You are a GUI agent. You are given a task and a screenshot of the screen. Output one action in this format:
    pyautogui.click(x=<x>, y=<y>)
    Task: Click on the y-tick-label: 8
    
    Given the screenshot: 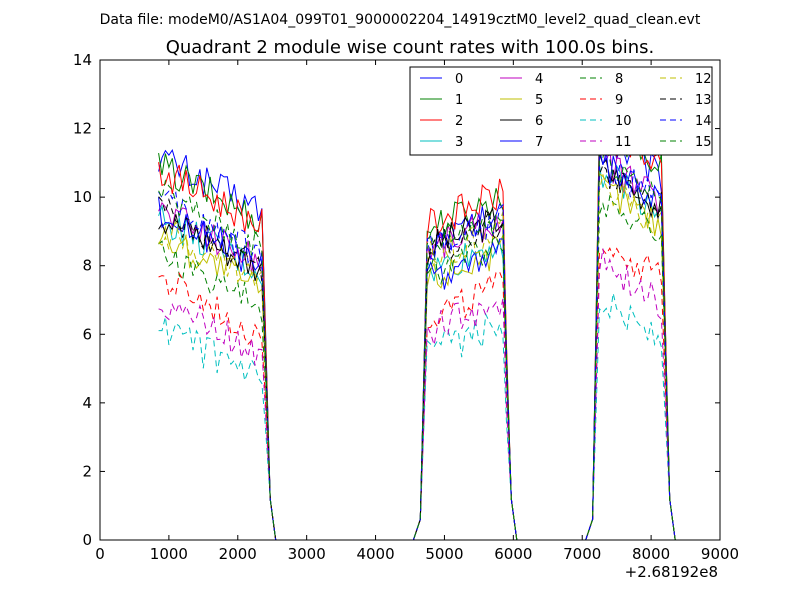 What is the action you would take?
    pyautogui.click(x=87, y=266)
    